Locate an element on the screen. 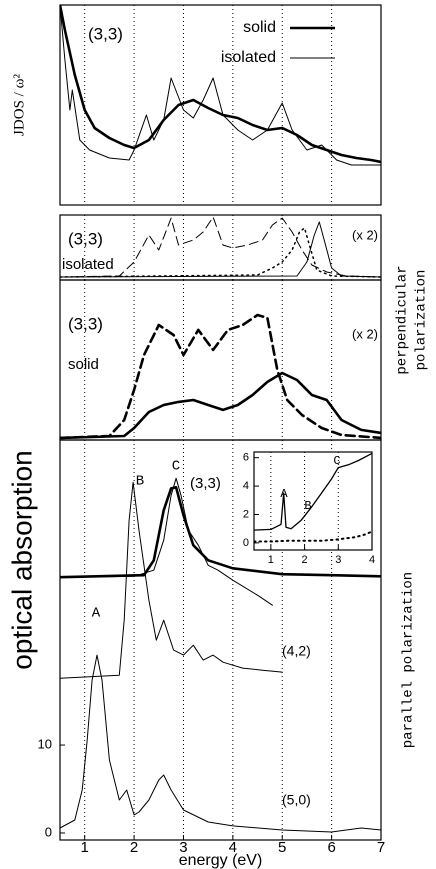 The height and width of the screenshot is (869, 436). legend-label: solid is located at coordinates (259, 27).